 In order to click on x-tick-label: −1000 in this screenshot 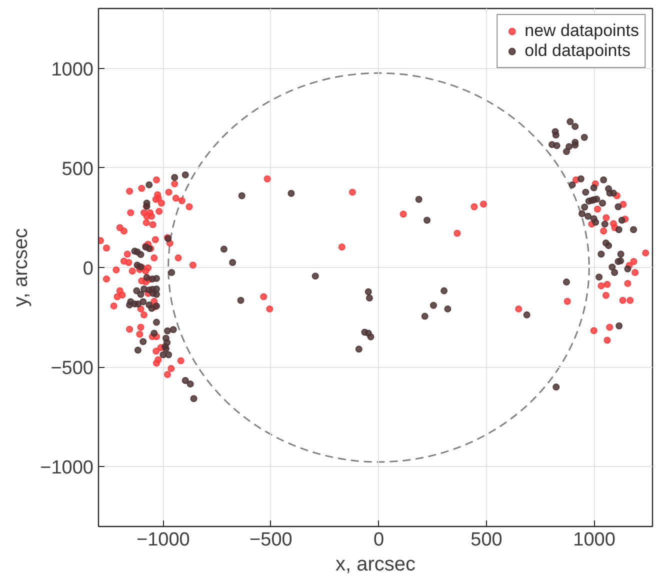, I will do `click(163, 540)`.